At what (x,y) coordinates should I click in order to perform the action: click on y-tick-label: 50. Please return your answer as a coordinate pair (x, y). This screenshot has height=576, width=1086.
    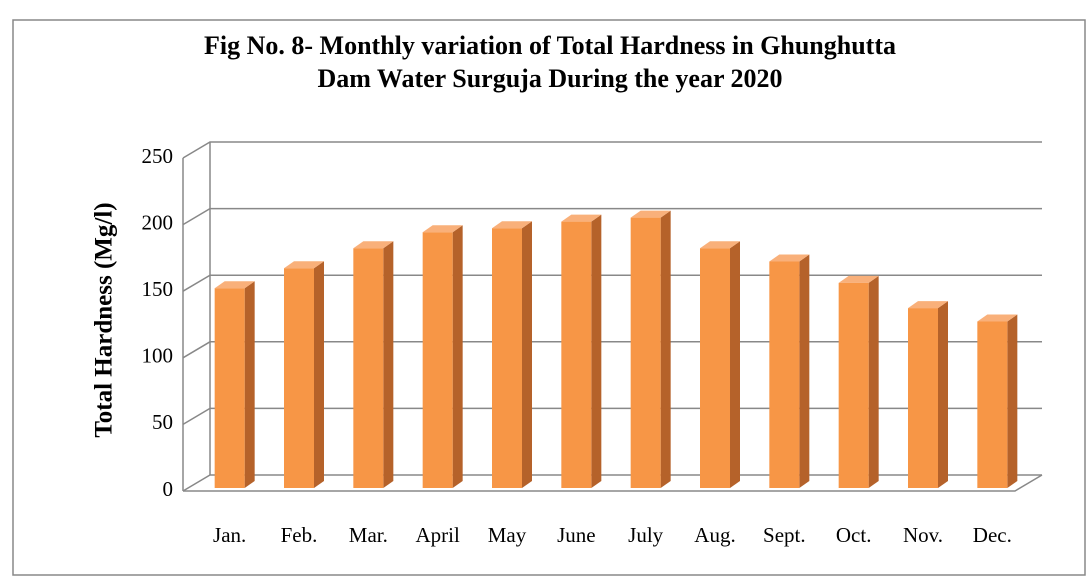
    Looking at the image, I should click on (162, 422).